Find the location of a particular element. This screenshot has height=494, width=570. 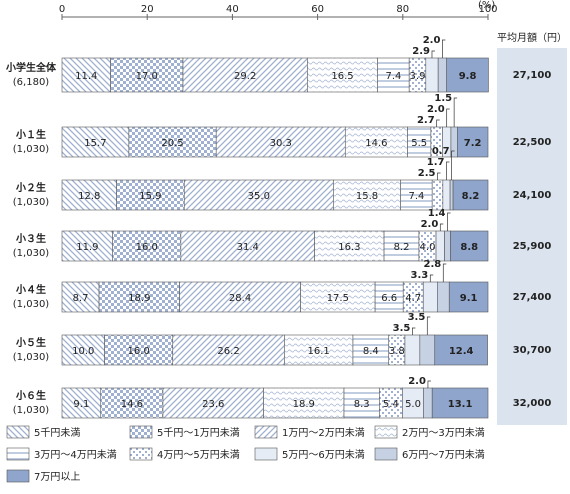

value-label: 1.4 is located at coordinates (437, 213).